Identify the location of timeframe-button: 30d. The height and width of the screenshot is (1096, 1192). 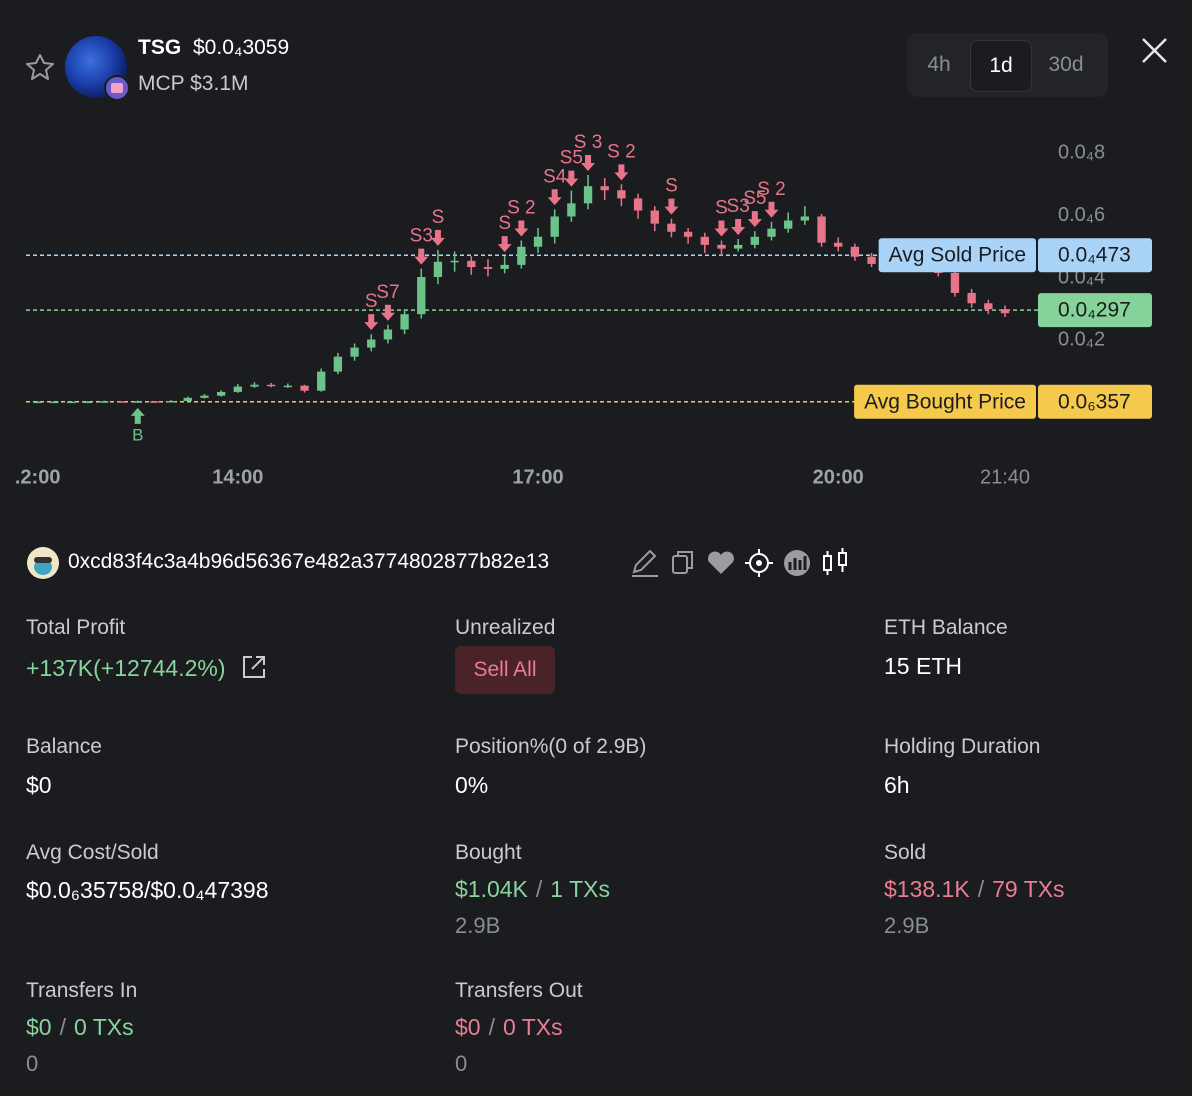
(1066, 64).